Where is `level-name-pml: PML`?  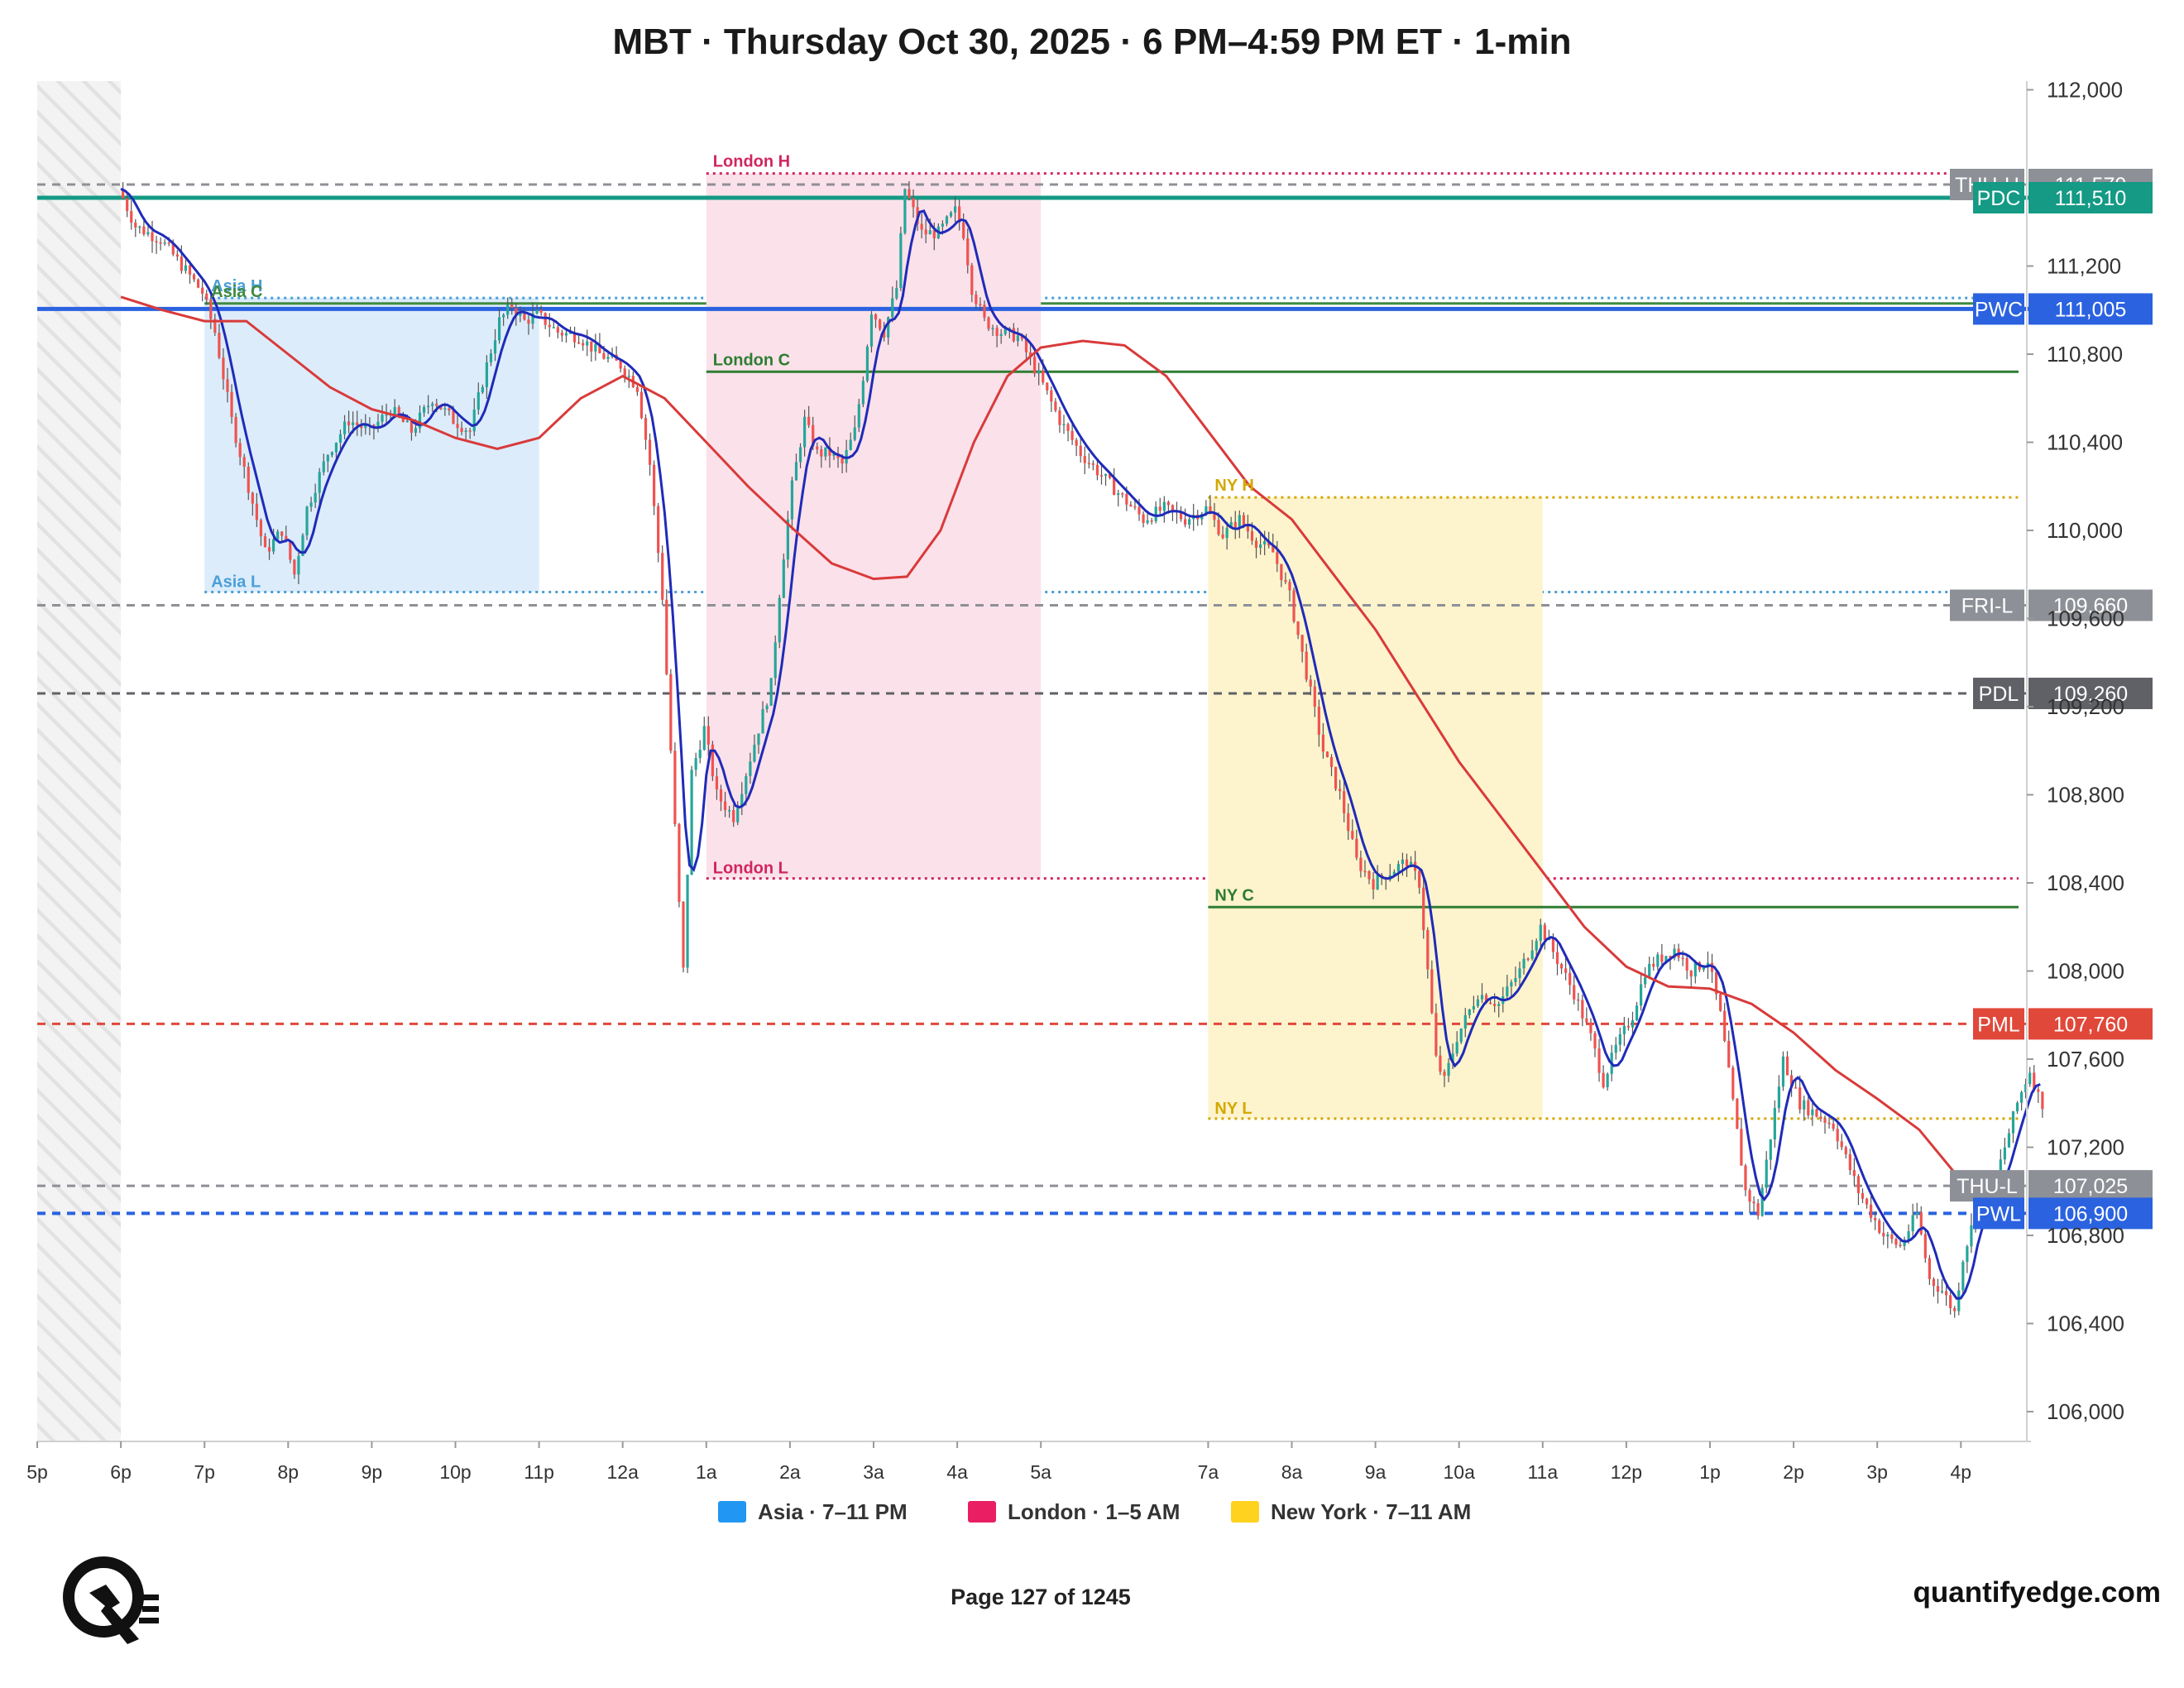
level-name-pml: PML is located at coordinates (1998, 1024).